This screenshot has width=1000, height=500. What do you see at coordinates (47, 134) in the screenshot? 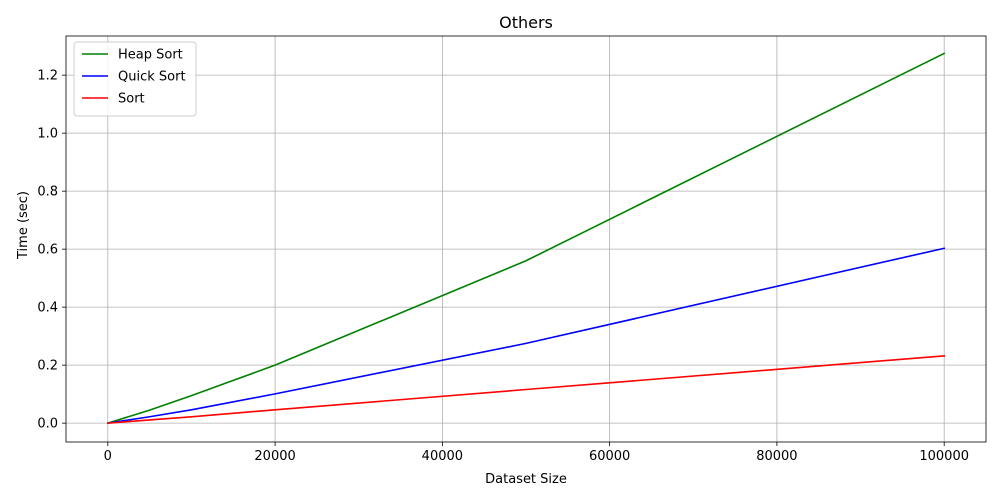
I see `y-tick-label: 1.0` at bounding box center [47, 134].